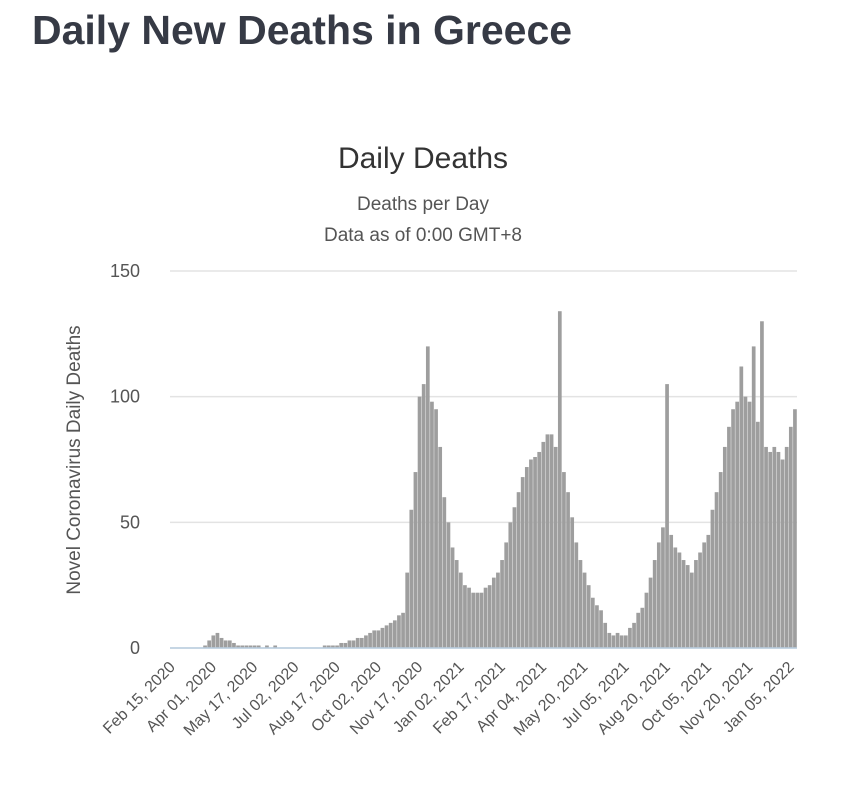 The width and height of the screenshot is (846, 800). I want to click on x-tick-label: Nov 17, 2020, so click(386, 698).